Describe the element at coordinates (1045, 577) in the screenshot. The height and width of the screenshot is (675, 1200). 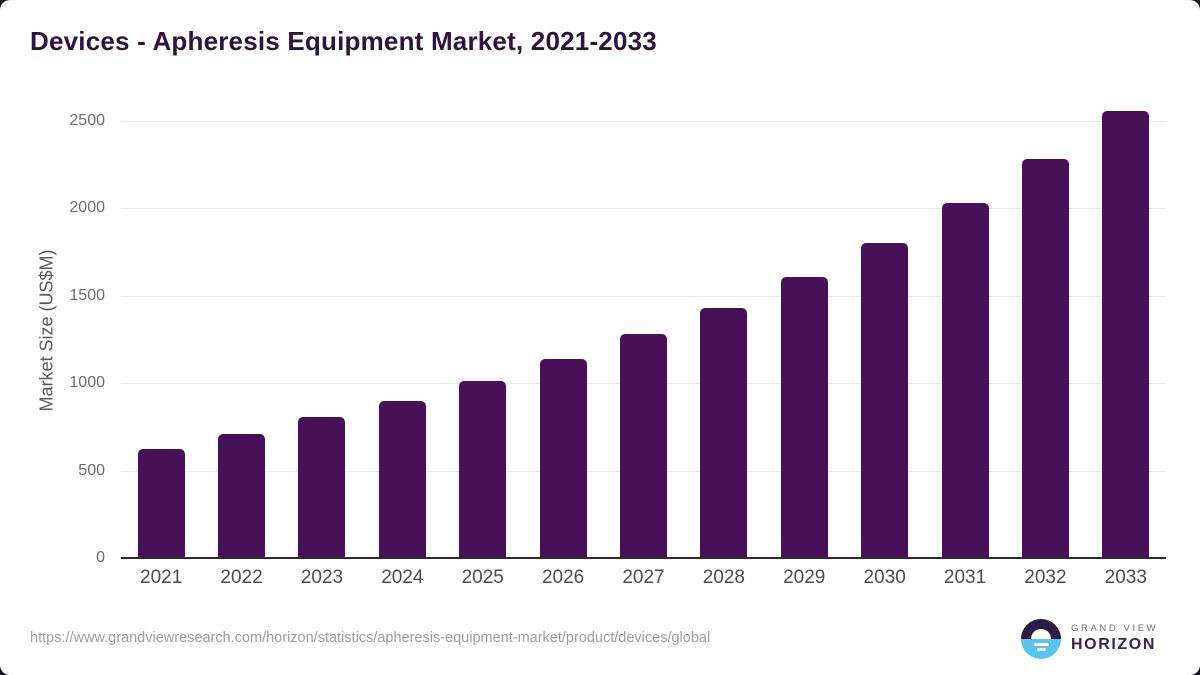
I see `x-tick-label-2032: 2032` at that location.